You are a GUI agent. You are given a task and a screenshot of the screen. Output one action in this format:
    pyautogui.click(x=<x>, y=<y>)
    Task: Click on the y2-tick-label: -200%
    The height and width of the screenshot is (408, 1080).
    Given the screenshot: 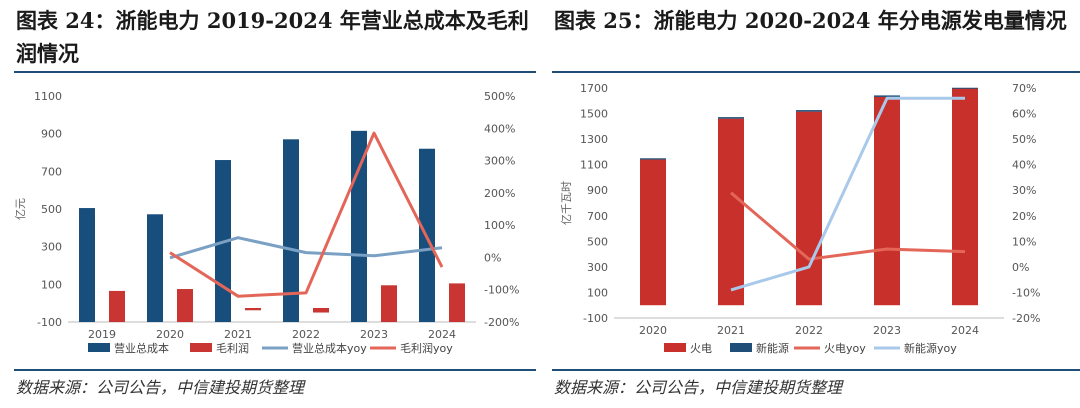 What is the action you would take?
    pyautogui.click(x=501, y=322)
    